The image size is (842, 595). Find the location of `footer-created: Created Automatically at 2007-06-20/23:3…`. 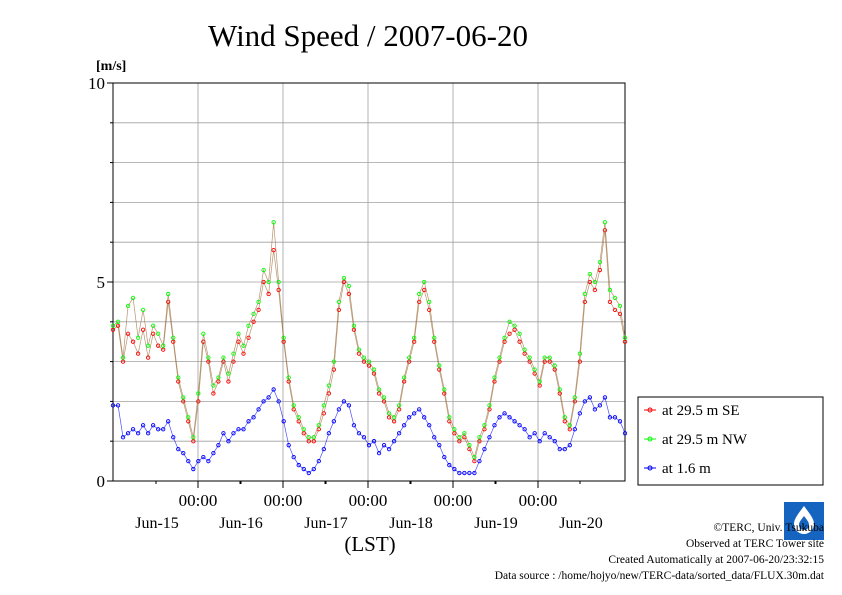

footer-created: Created Automatically at 2007-06-20/23:3… is located at coordinates (716, 560).